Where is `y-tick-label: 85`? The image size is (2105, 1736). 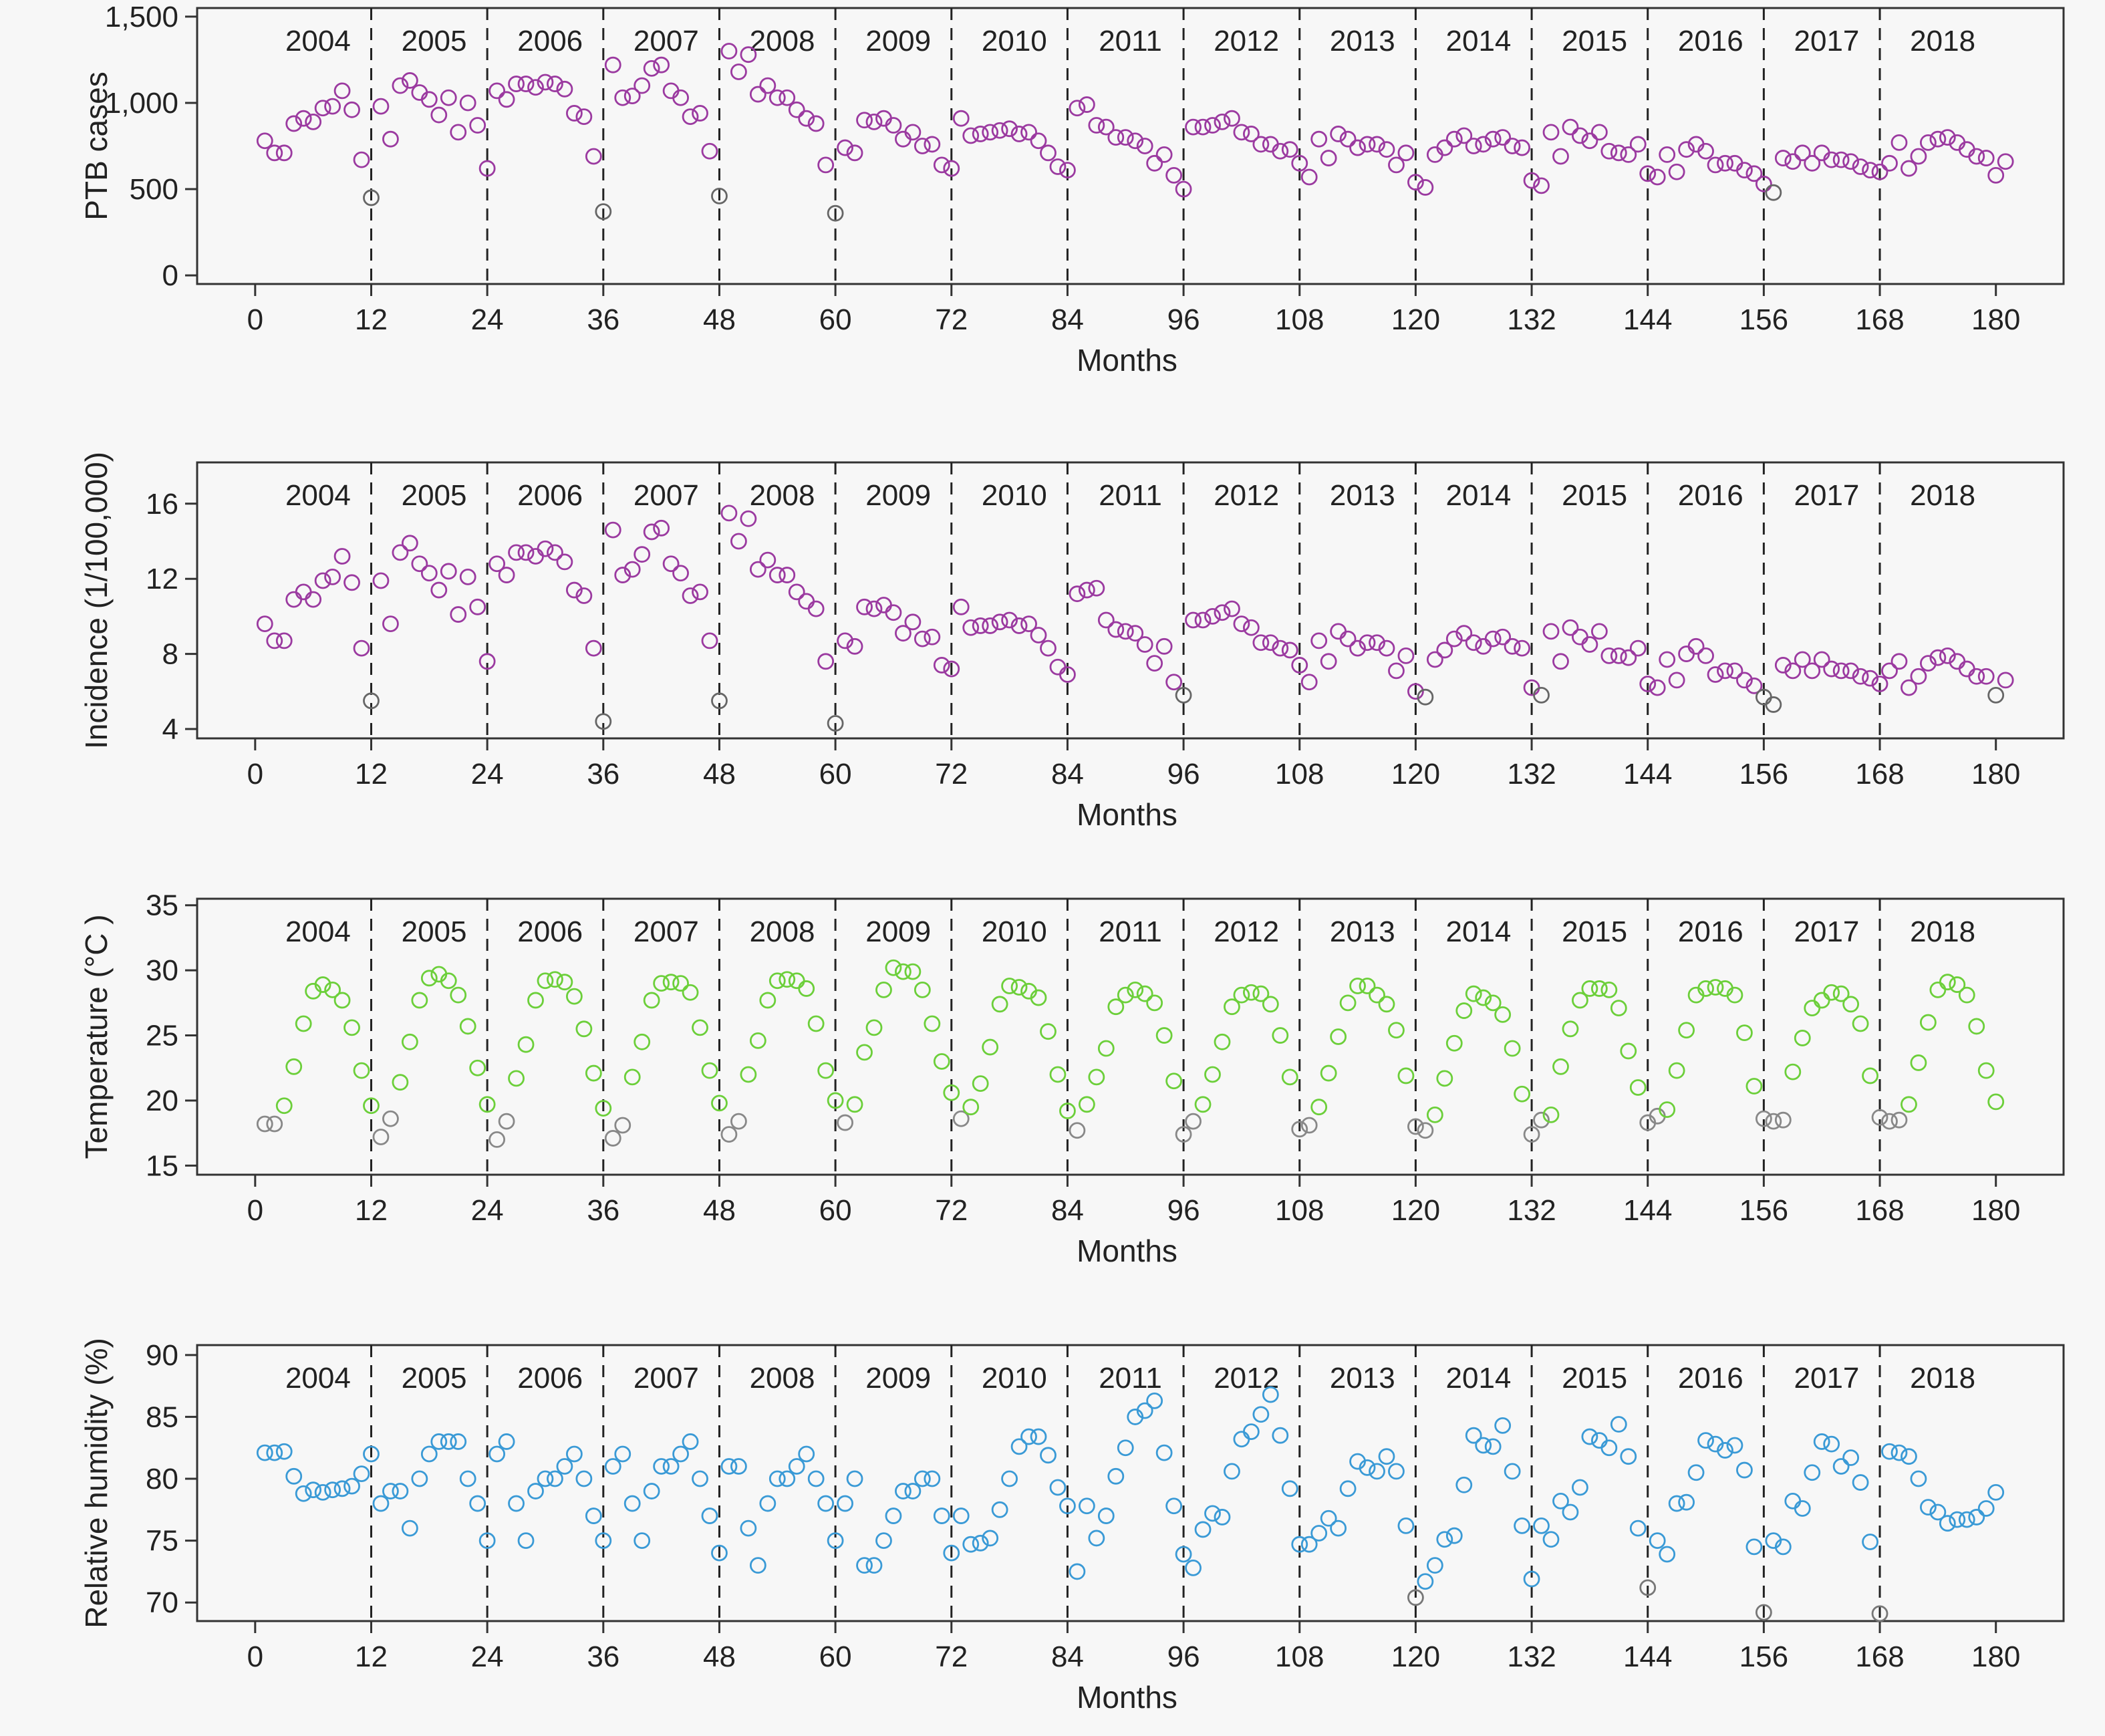
y-tick-label: 85 is located at coordinates (162, 1417).